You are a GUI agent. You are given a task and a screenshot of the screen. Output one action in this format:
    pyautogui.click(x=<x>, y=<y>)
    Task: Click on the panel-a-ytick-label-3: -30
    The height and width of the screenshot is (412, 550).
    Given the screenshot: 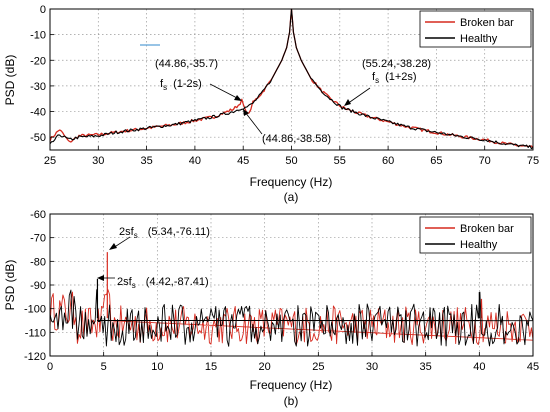 What is the action you would take?
    pyautogui.click(x=38, y=87)
    